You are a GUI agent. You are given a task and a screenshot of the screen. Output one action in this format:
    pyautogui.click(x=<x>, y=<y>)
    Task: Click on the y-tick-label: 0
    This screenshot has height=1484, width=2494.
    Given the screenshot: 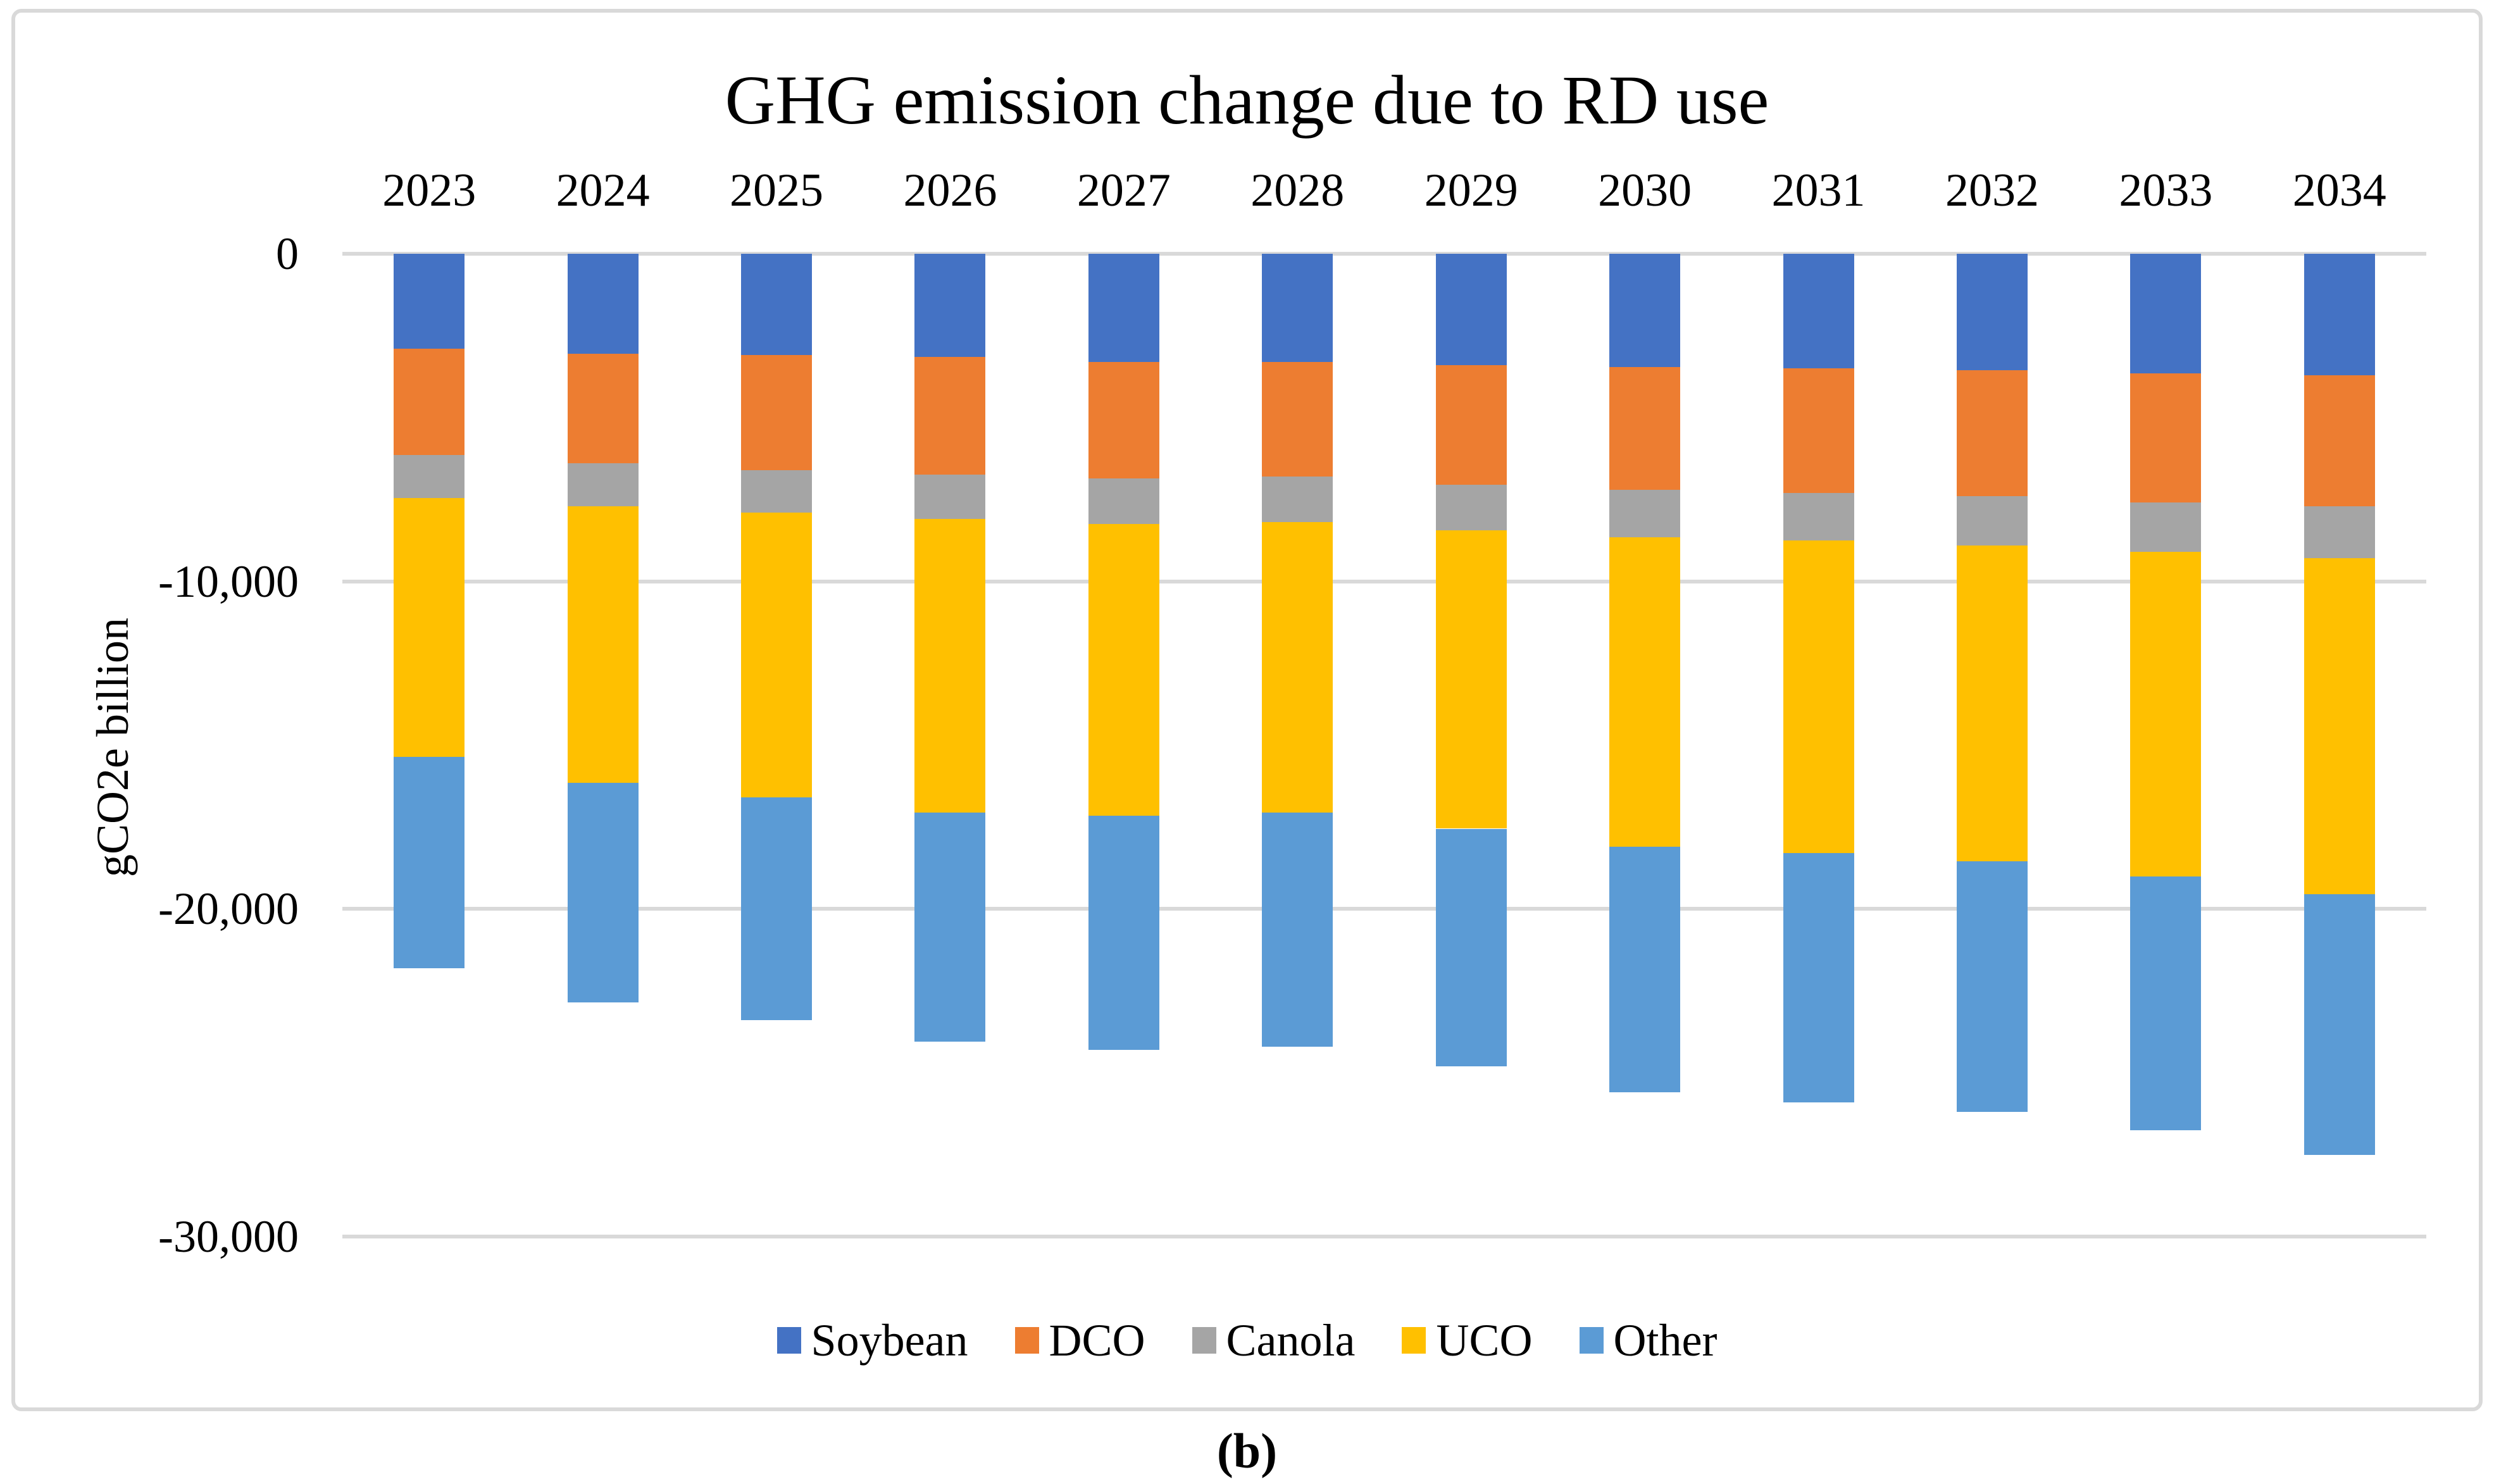 What is the action you would take?
    pyautogui.click(x=287, y=253)
    